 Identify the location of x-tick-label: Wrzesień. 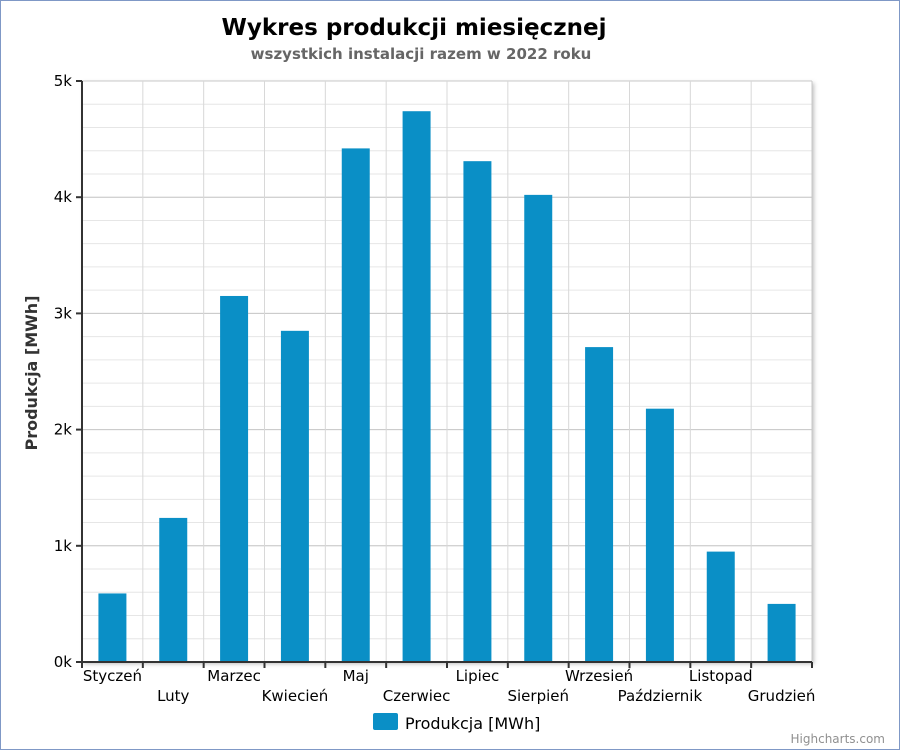
(599, 676).